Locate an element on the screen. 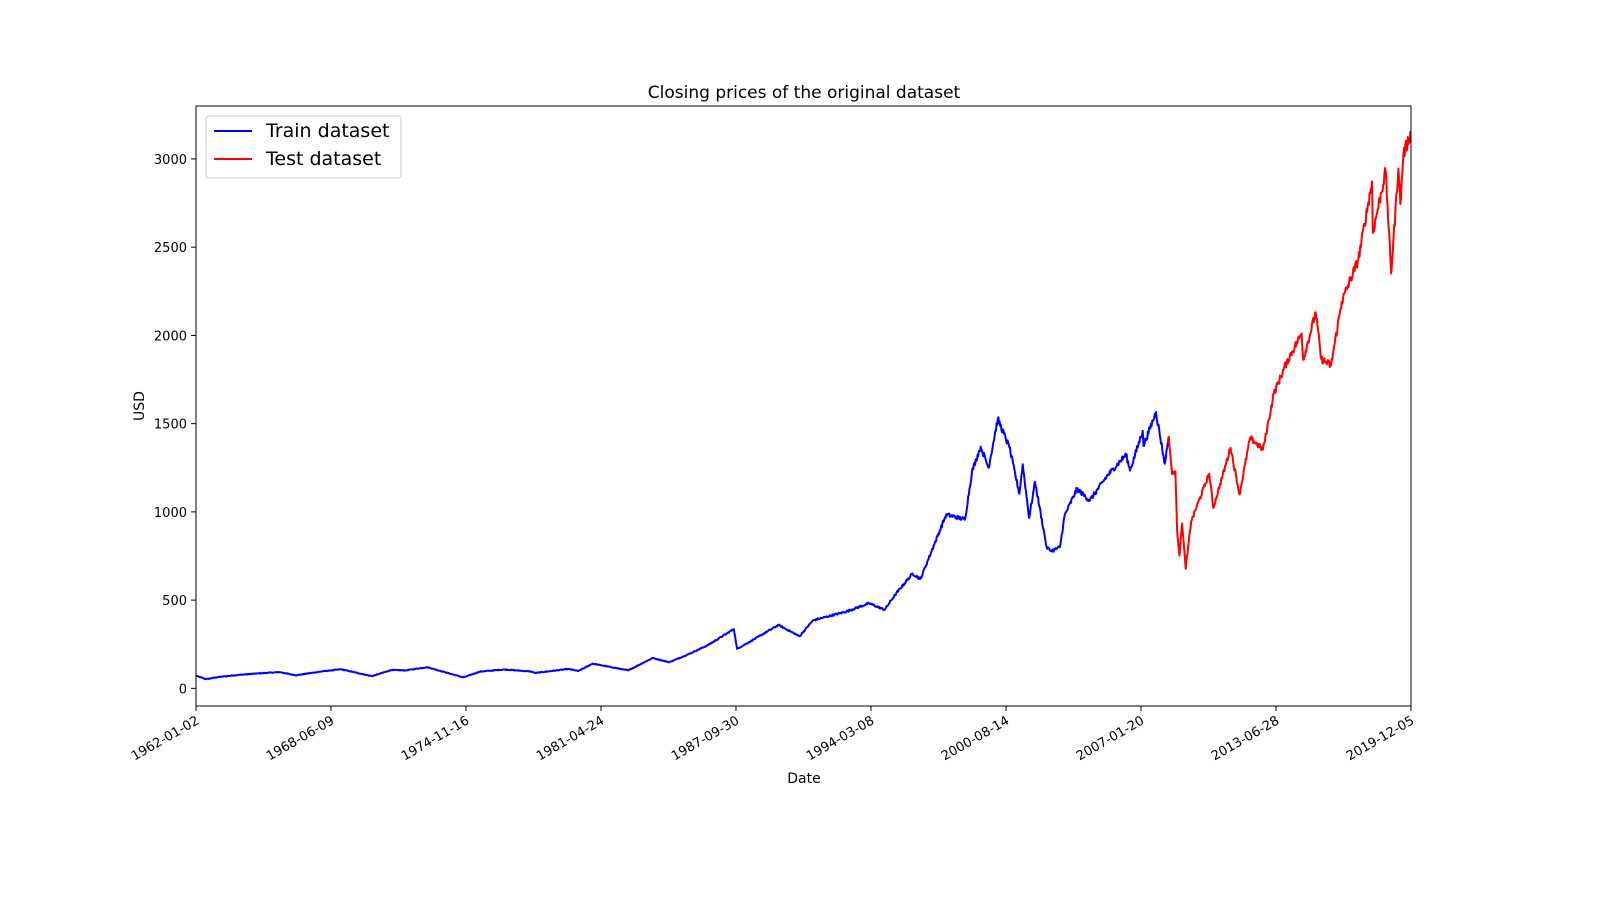 The image size is (1600, 904). legend-label-test: Test dataset is located at coordinates (323, 159).